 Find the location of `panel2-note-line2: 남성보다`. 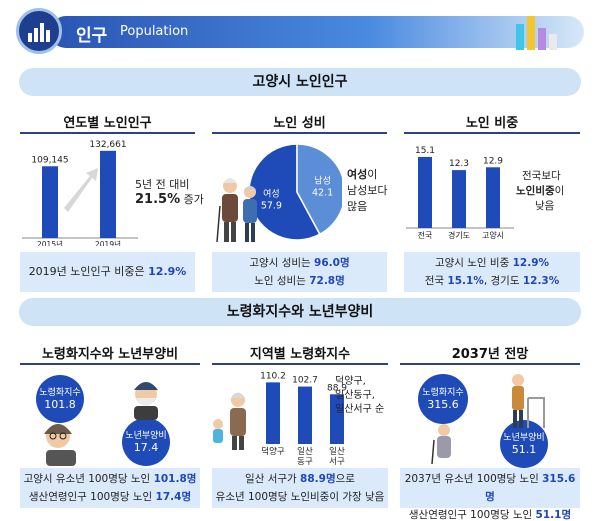

panel2-note-line2: 남성보다 is located at coordinates (367, 190).